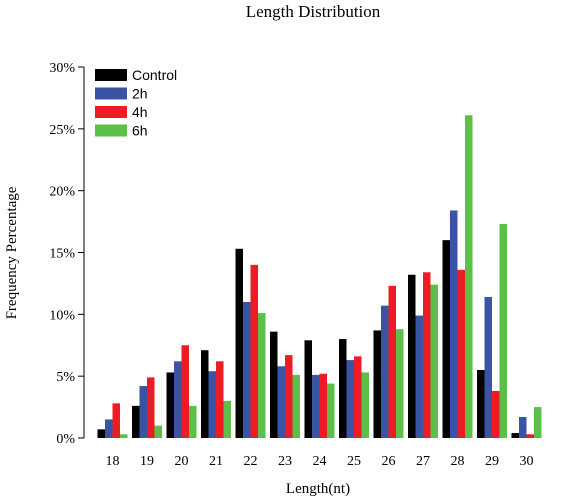 Image resolution: width=564 pixels, height=500 pixels. What do you see at coordinates (111, 75) in the screenshot?
I see `legend-swatch-control` at bounding box center [111, 75].